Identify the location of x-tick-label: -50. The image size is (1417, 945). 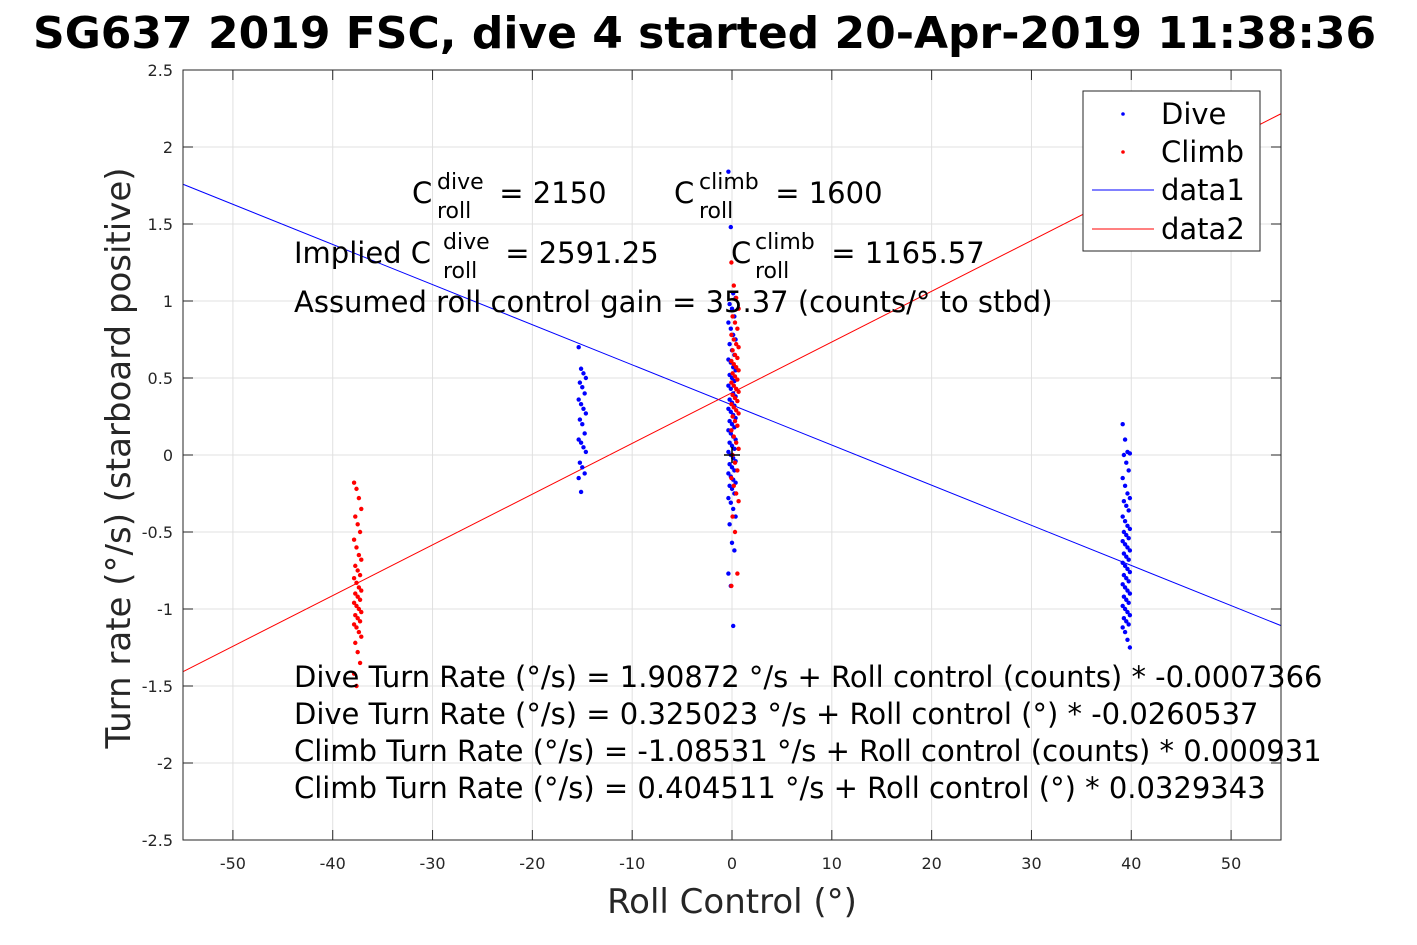
(233, 863).